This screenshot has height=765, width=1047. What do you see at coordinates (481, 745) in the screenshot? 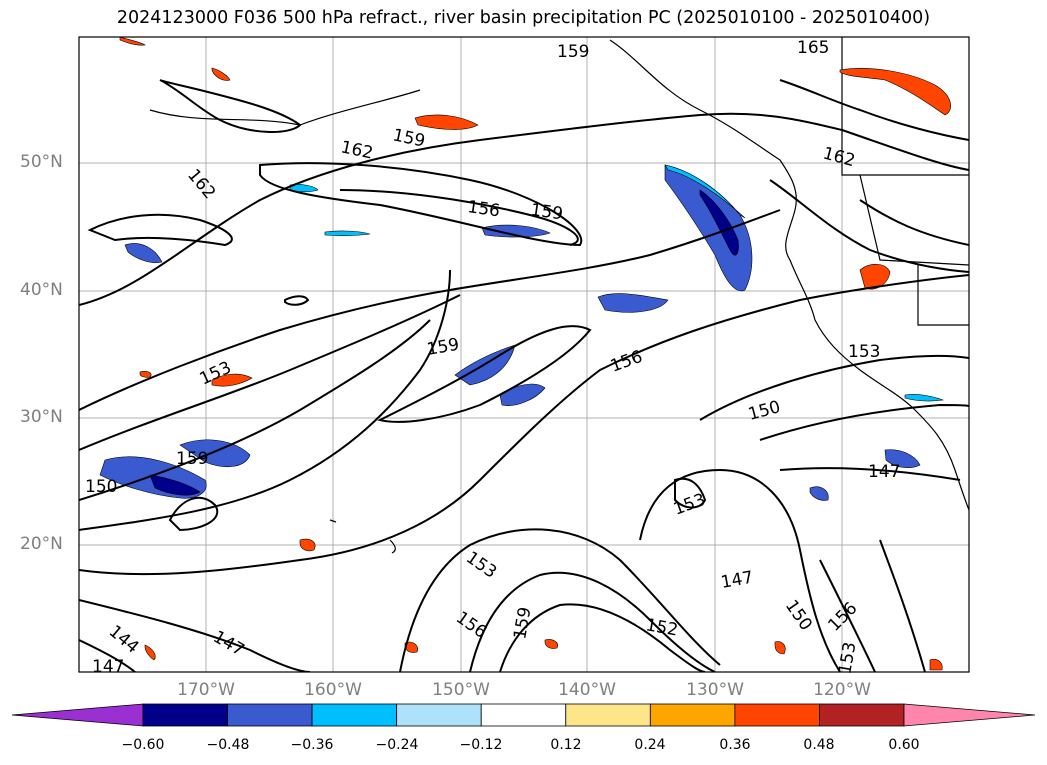
I see `colorbar-tick-label: −0.12` at bounding box center [481, 745].